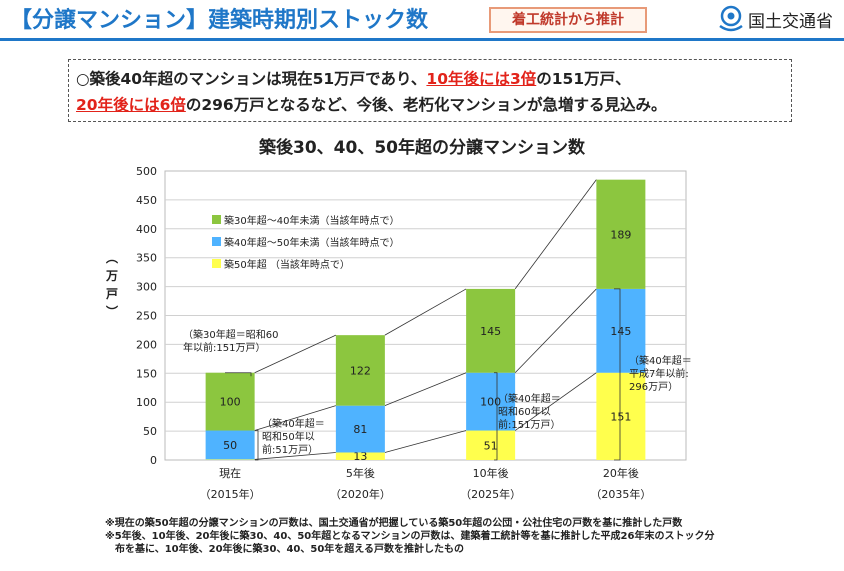 This screenshot has width=844, height=571. Describe the element at coordinates (251, 79) in the screenshot. I see `summary-text: ○築後40年超のマンションは現在51万戸であり、` at that location.